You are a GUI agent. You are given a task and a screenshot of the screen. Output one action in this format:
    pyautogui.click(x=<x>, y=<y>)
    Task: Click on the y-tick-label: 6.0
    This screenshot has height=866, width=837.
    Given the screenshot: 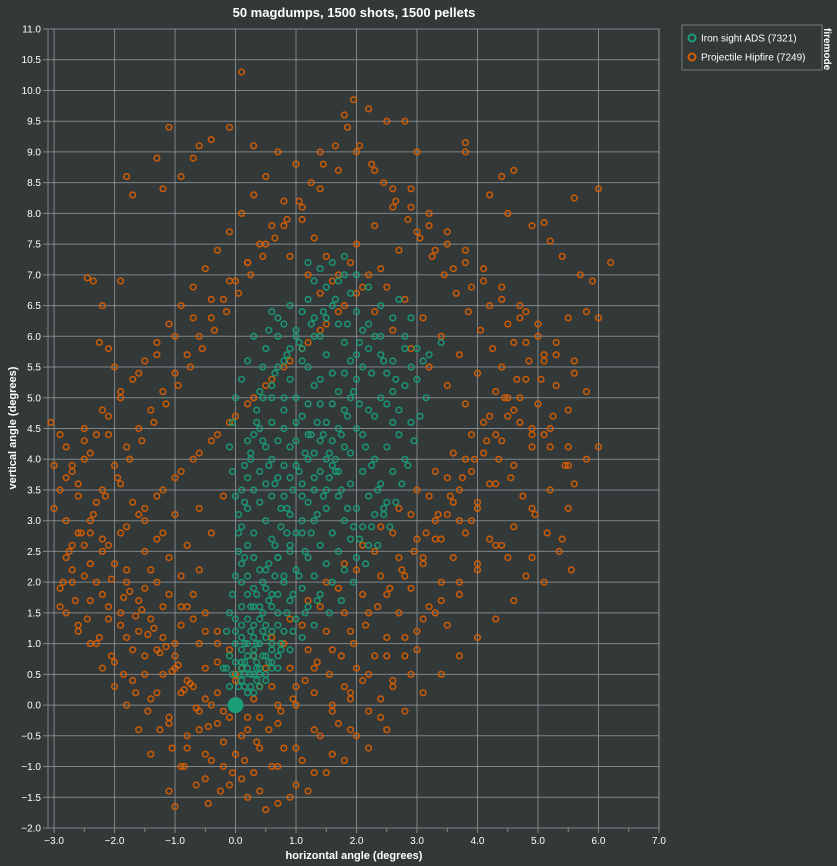 What is the action you would take?
    pyautogui.click(x=34, y=337)
    